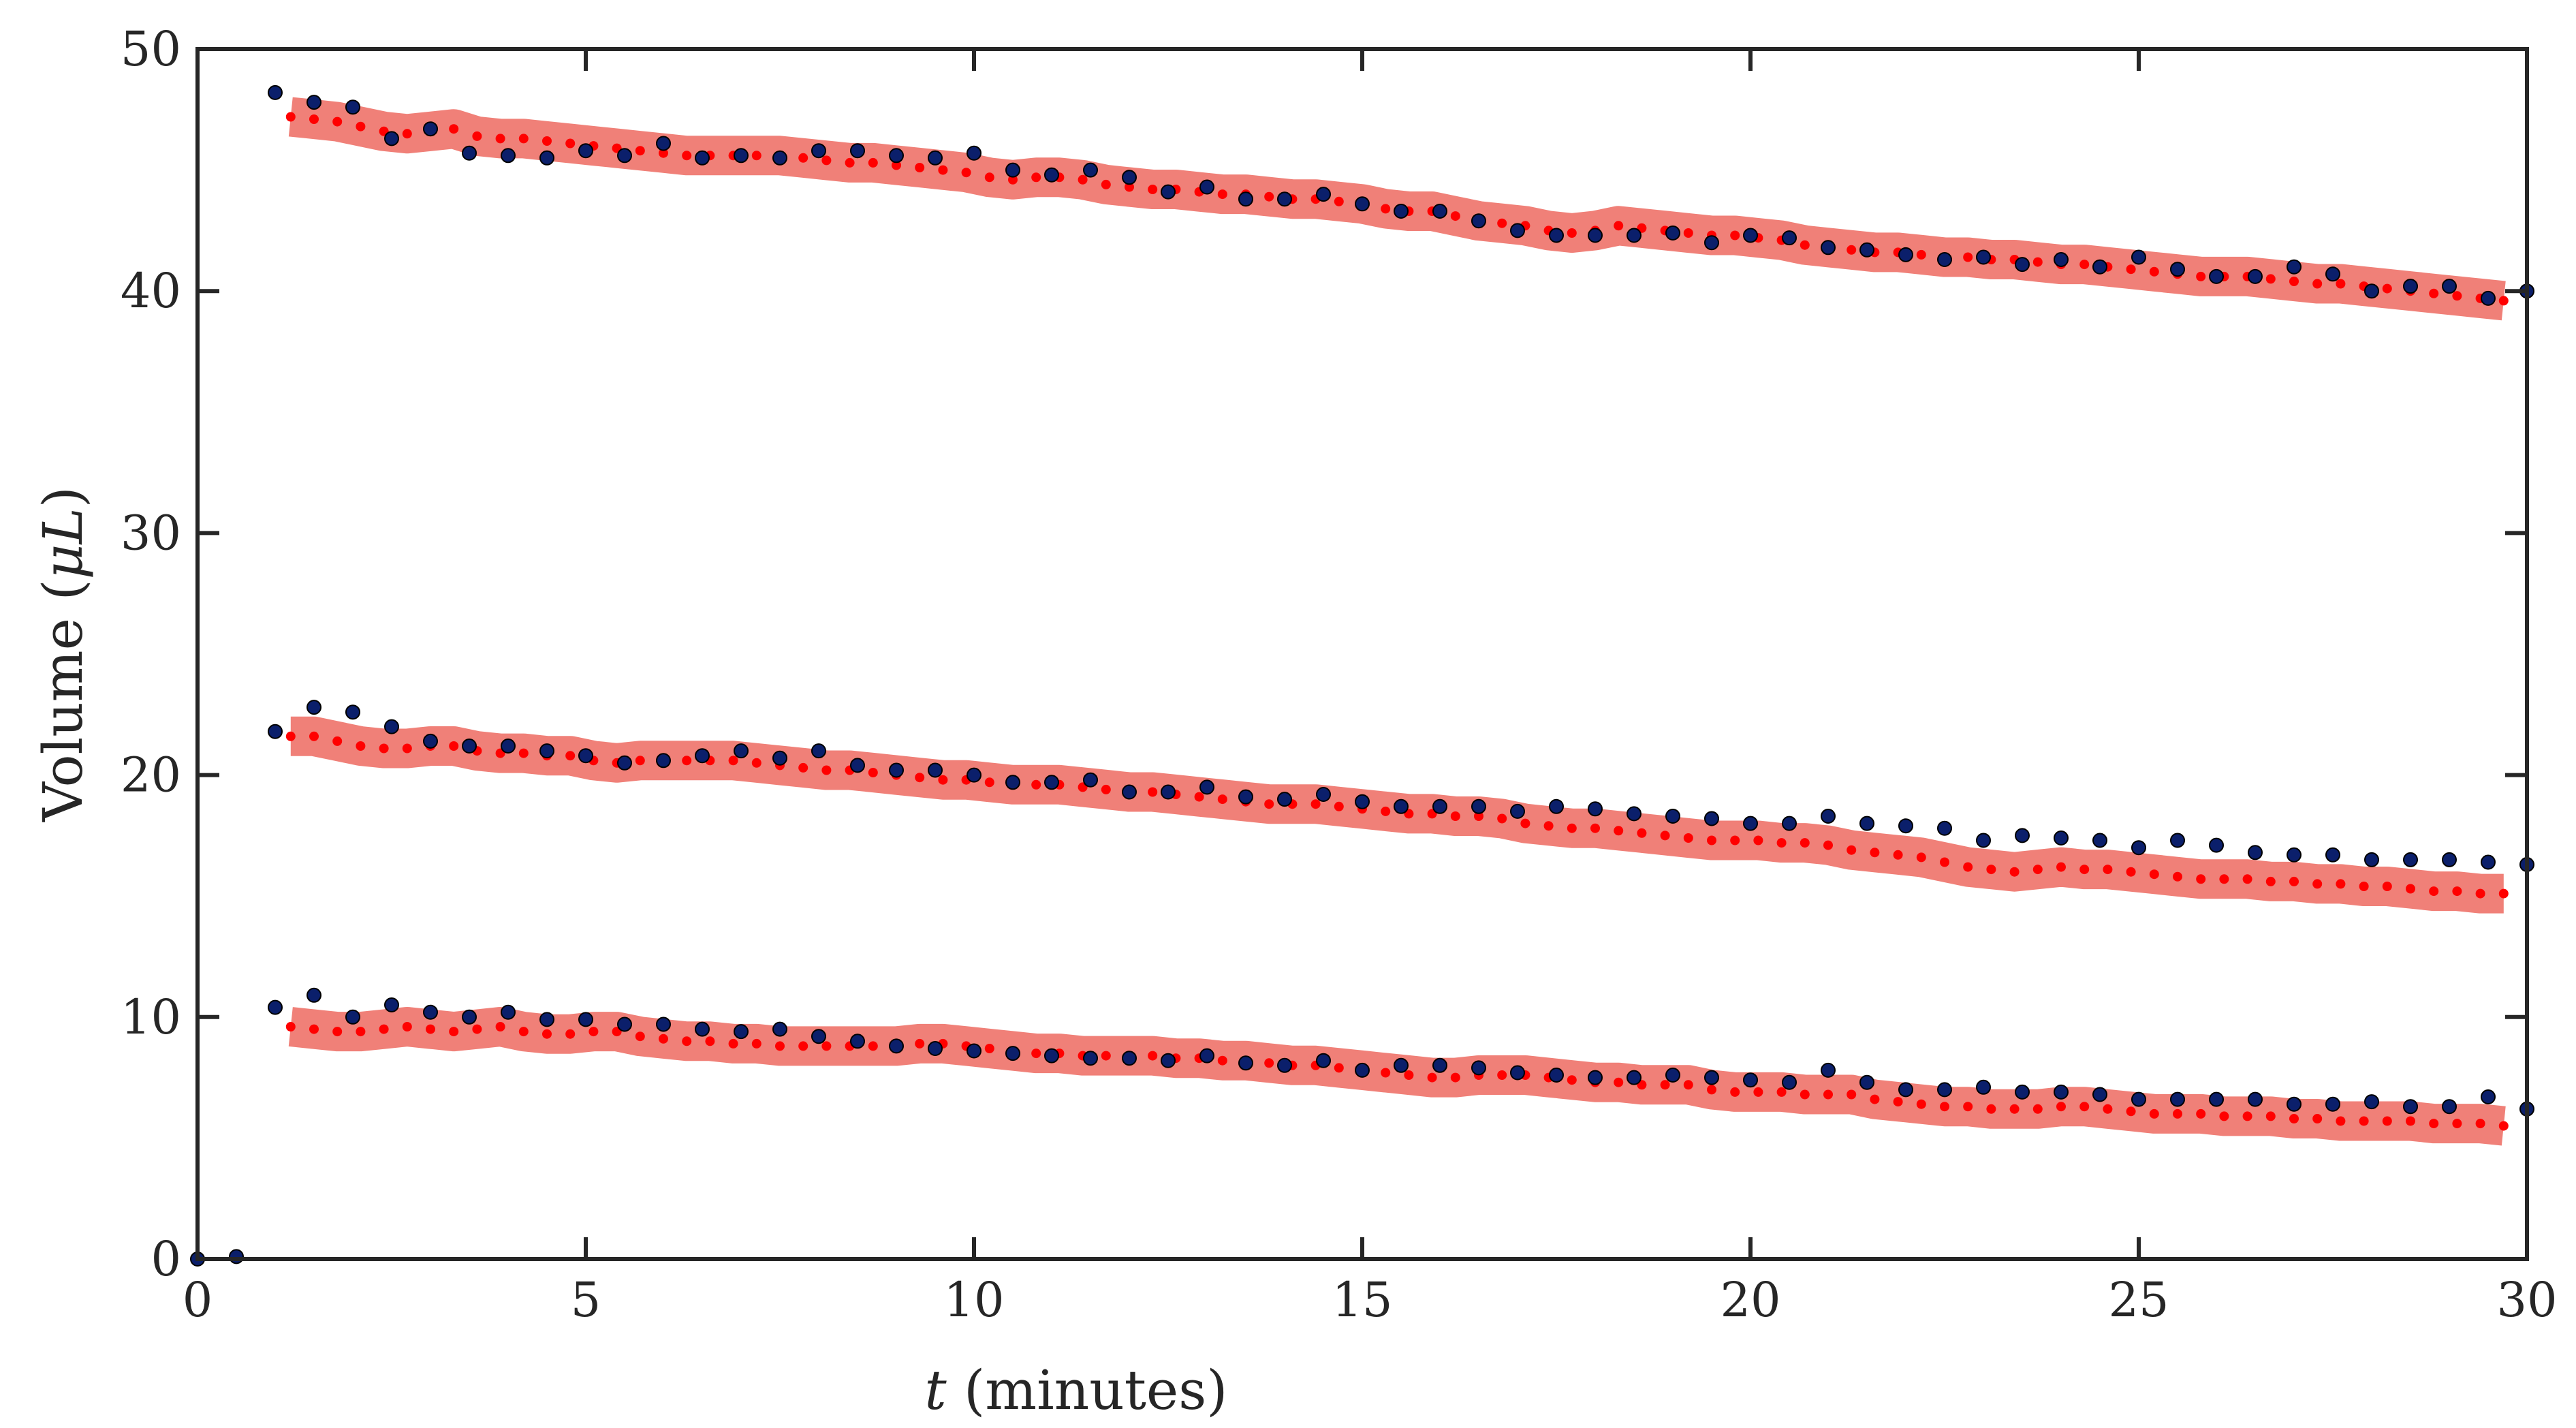  Describe the element at coordinates (1087, 1390) in the screenshot. I see `x-axis-unit: (minutes)` at that location.